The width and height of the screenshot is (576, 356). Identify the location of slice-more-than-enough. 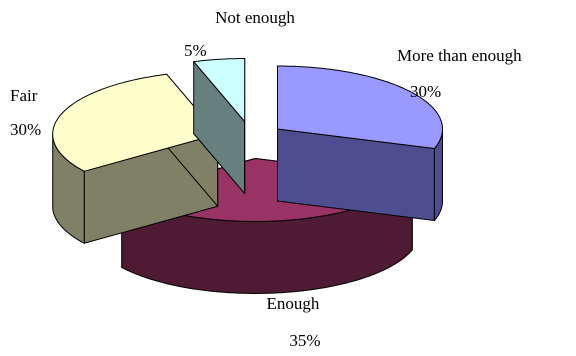
(360, 143).